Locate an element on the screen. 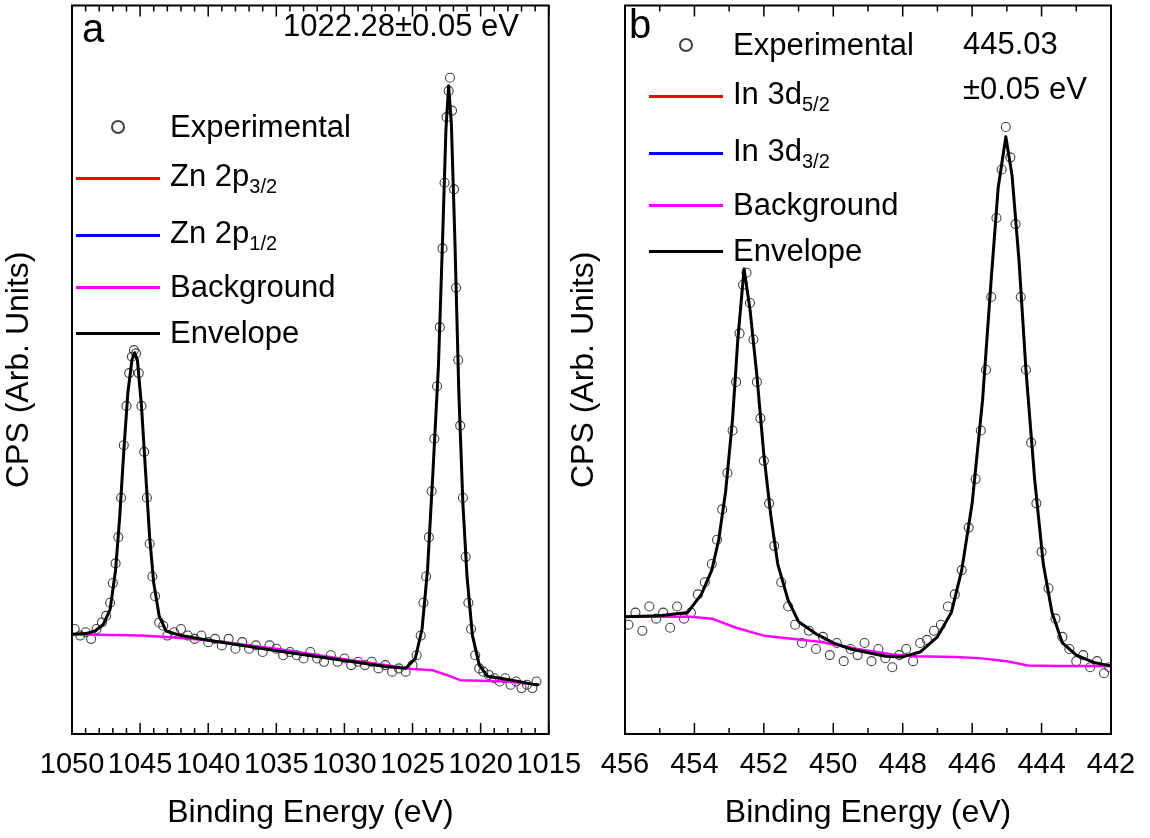  x-tick-label: 444 is located at coordinates (1041, 763).